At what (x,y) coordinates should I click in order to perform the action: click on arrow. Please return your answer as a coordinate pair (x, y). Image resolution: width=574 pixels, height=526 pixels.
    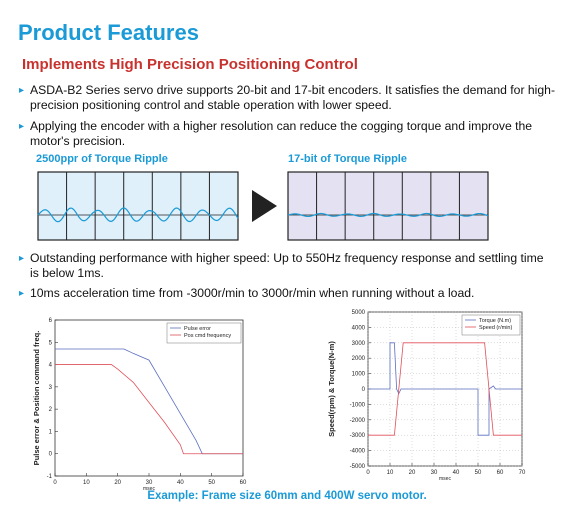
    Looking at the image, I should click on (264, 206).